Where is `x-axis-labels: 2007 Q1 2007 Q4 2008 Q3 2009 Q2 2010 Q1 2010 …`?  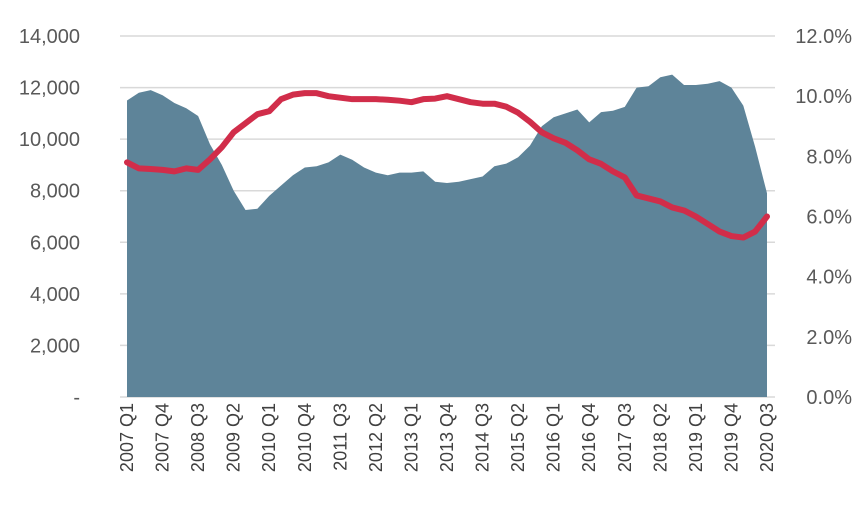
x-axis-labels: 2007 Q1 2007 Q4 2008 Q3 2009 Q2 2010 Q1 2010 … is located at coordinates (447, 437).